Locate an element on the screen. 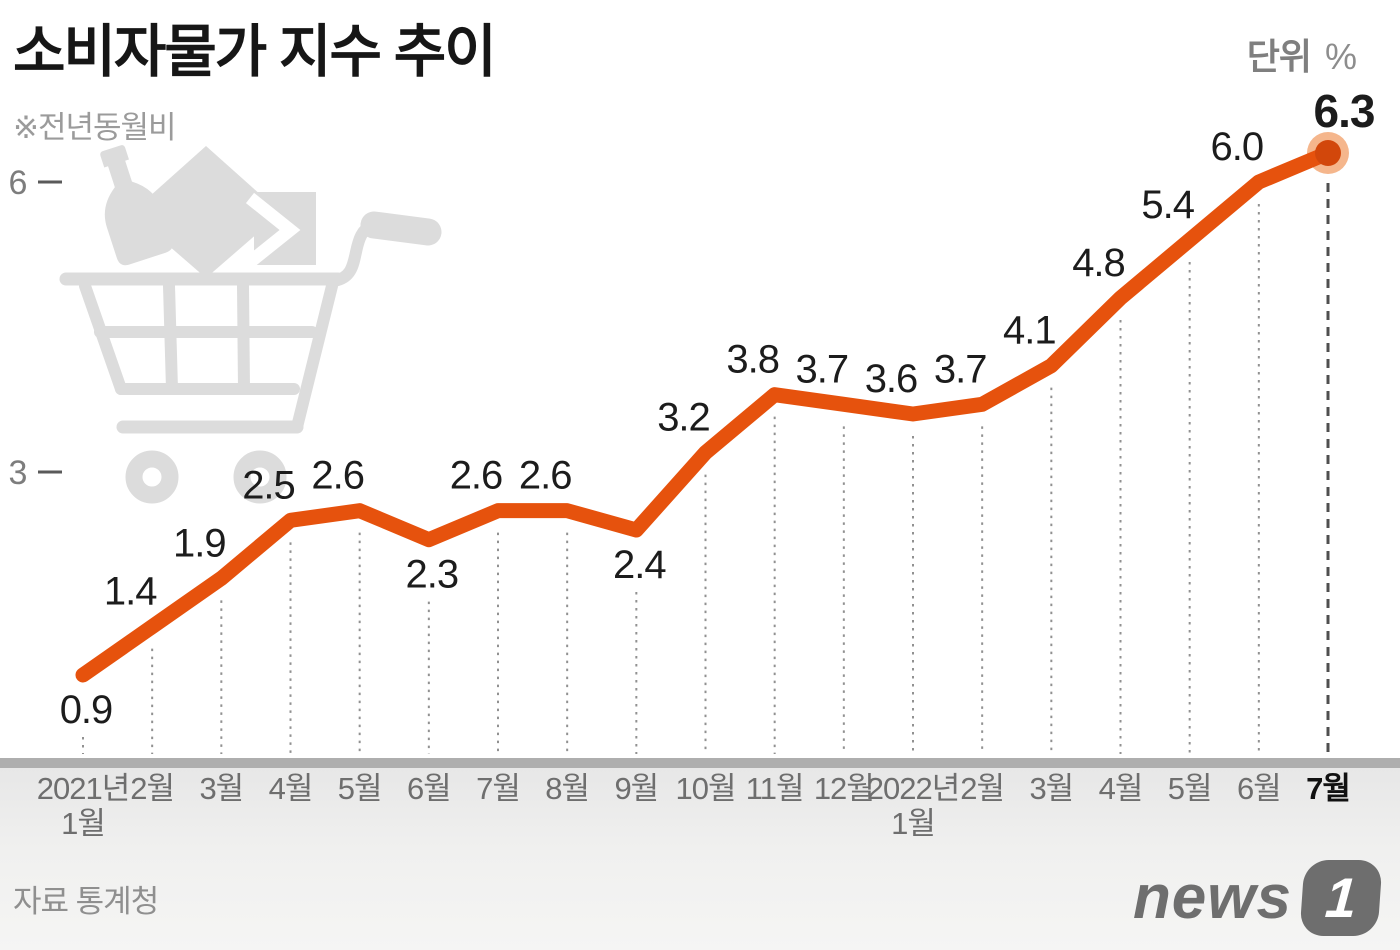 This screenshot has width=1400, height=950. logo-one-text: 1 is located at coordinates (1341, 897).